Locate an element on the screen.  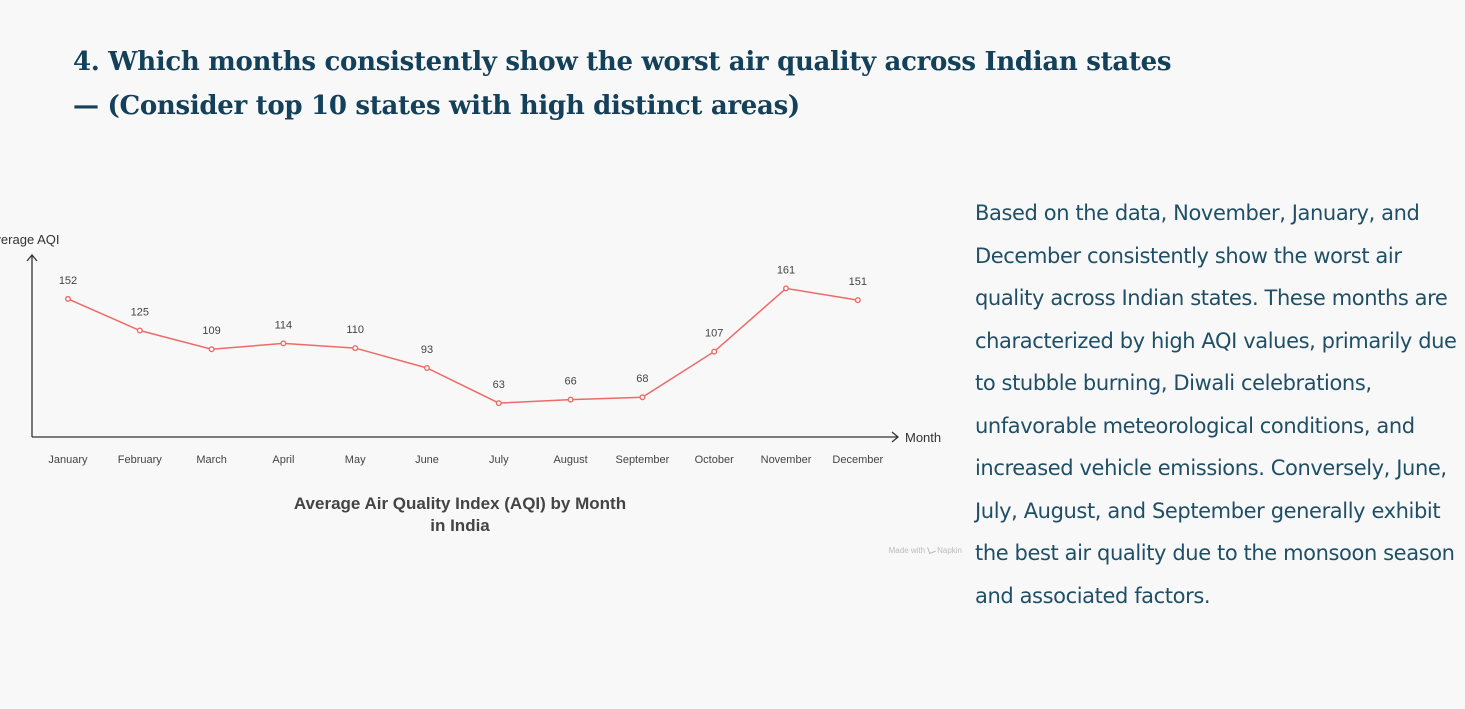
data-label: 114 is located at coordinates (284, 325).